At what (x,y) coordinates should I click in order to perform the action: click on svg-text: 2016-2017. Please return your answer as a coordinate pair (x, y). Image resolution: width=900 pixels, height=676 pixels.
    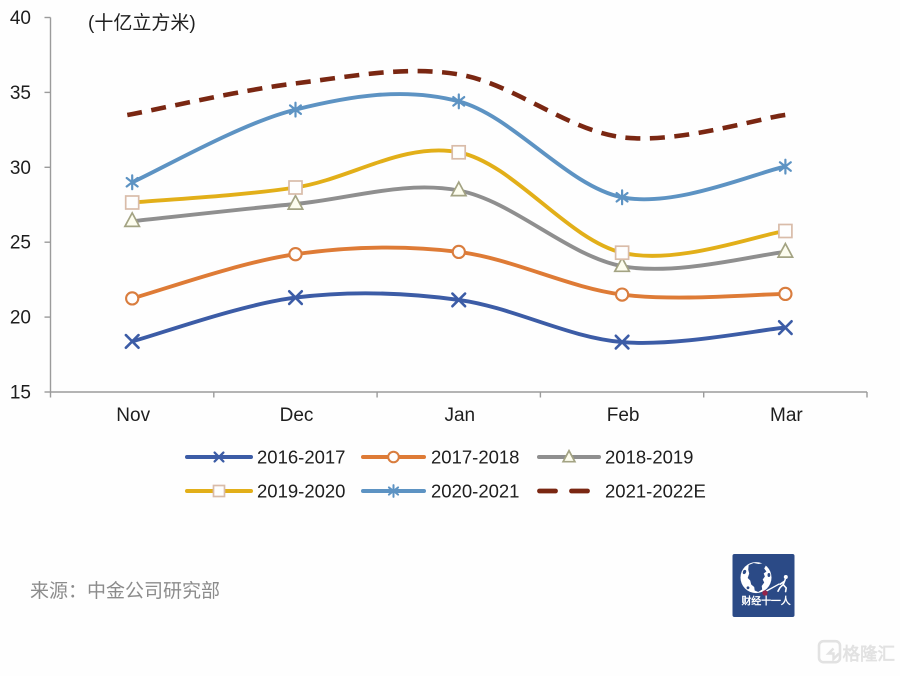
    Looking at the image, I should click on (301, 457).